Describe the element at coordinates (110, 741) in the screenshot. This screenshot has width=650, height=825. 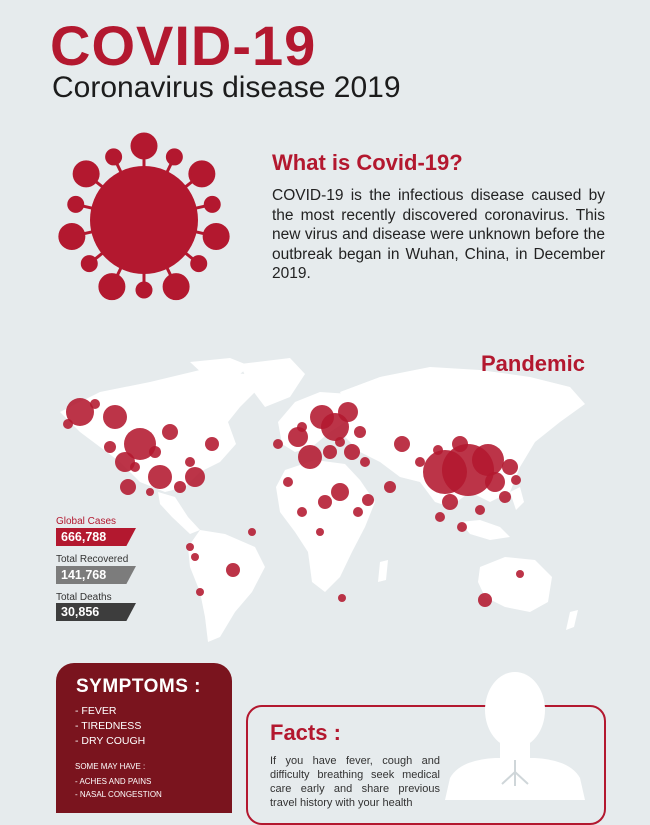
I see `symptom-item: - DRY COUGH` at that location.